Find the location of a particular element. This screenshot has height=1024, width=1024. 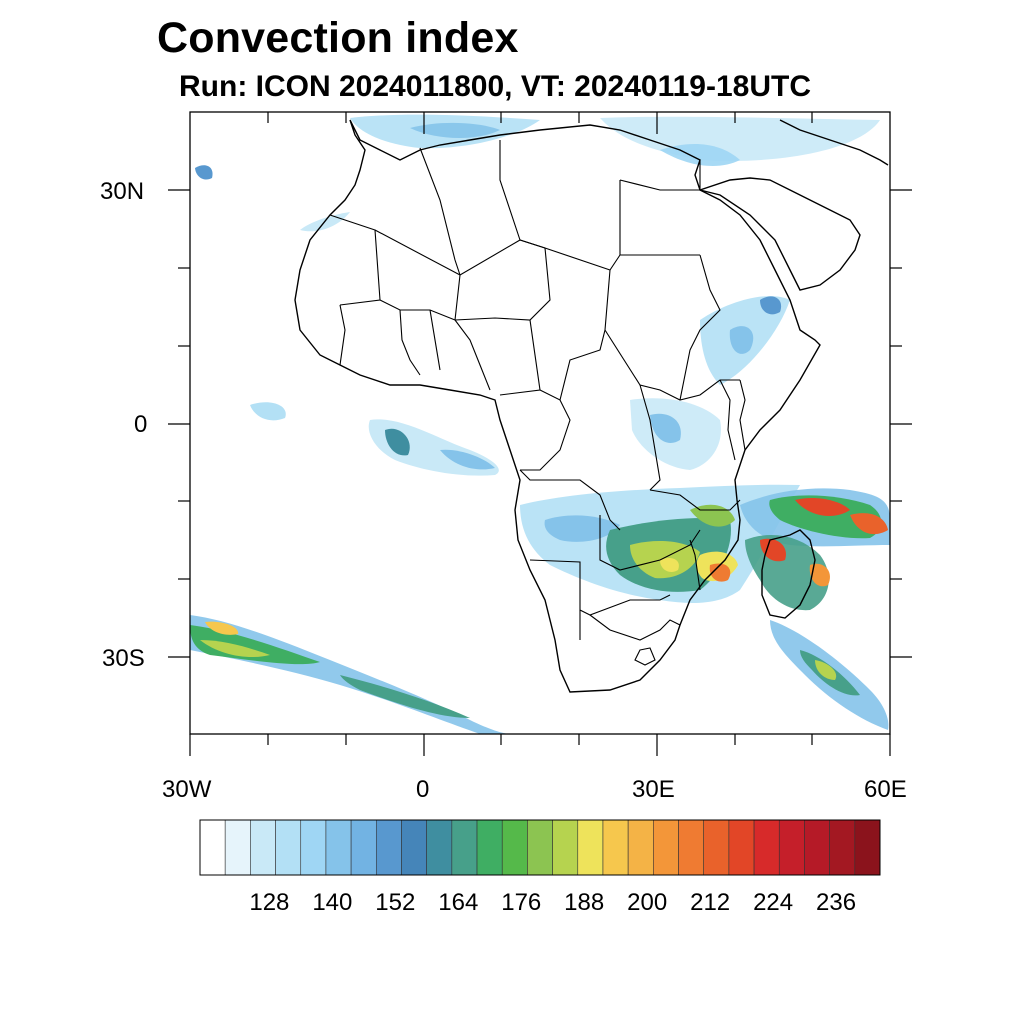

colorbar-label: 188 is located at coordinates (584, 902).